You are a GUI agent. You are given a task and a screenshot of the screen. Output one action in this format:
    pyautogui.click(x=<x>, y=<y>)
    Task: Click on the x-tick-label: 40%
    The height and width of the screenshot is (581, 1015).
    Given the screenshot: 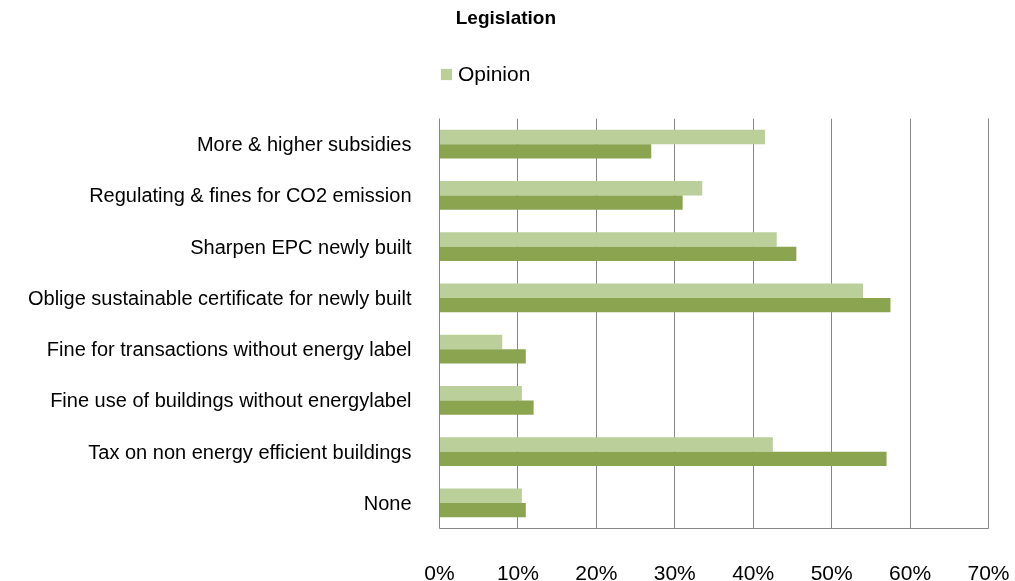 What is the action you would take?
    pyautogui.click(x=753, y=570)
    